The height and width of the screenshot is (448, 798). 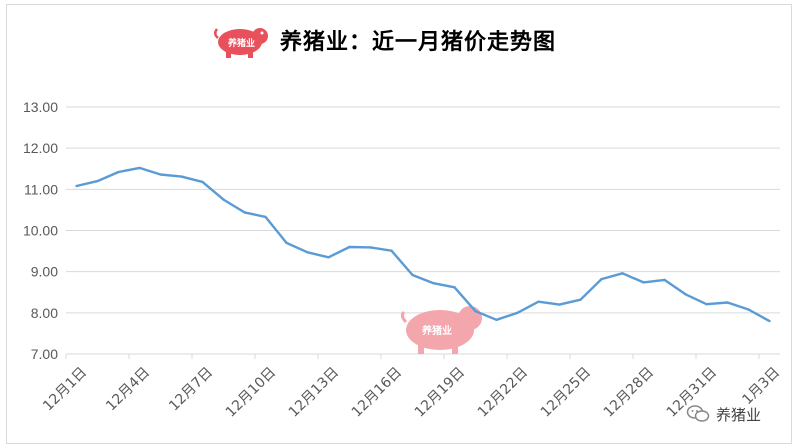 I want to click on x-tick-label: 12月16日, so click(x=377, y=392).